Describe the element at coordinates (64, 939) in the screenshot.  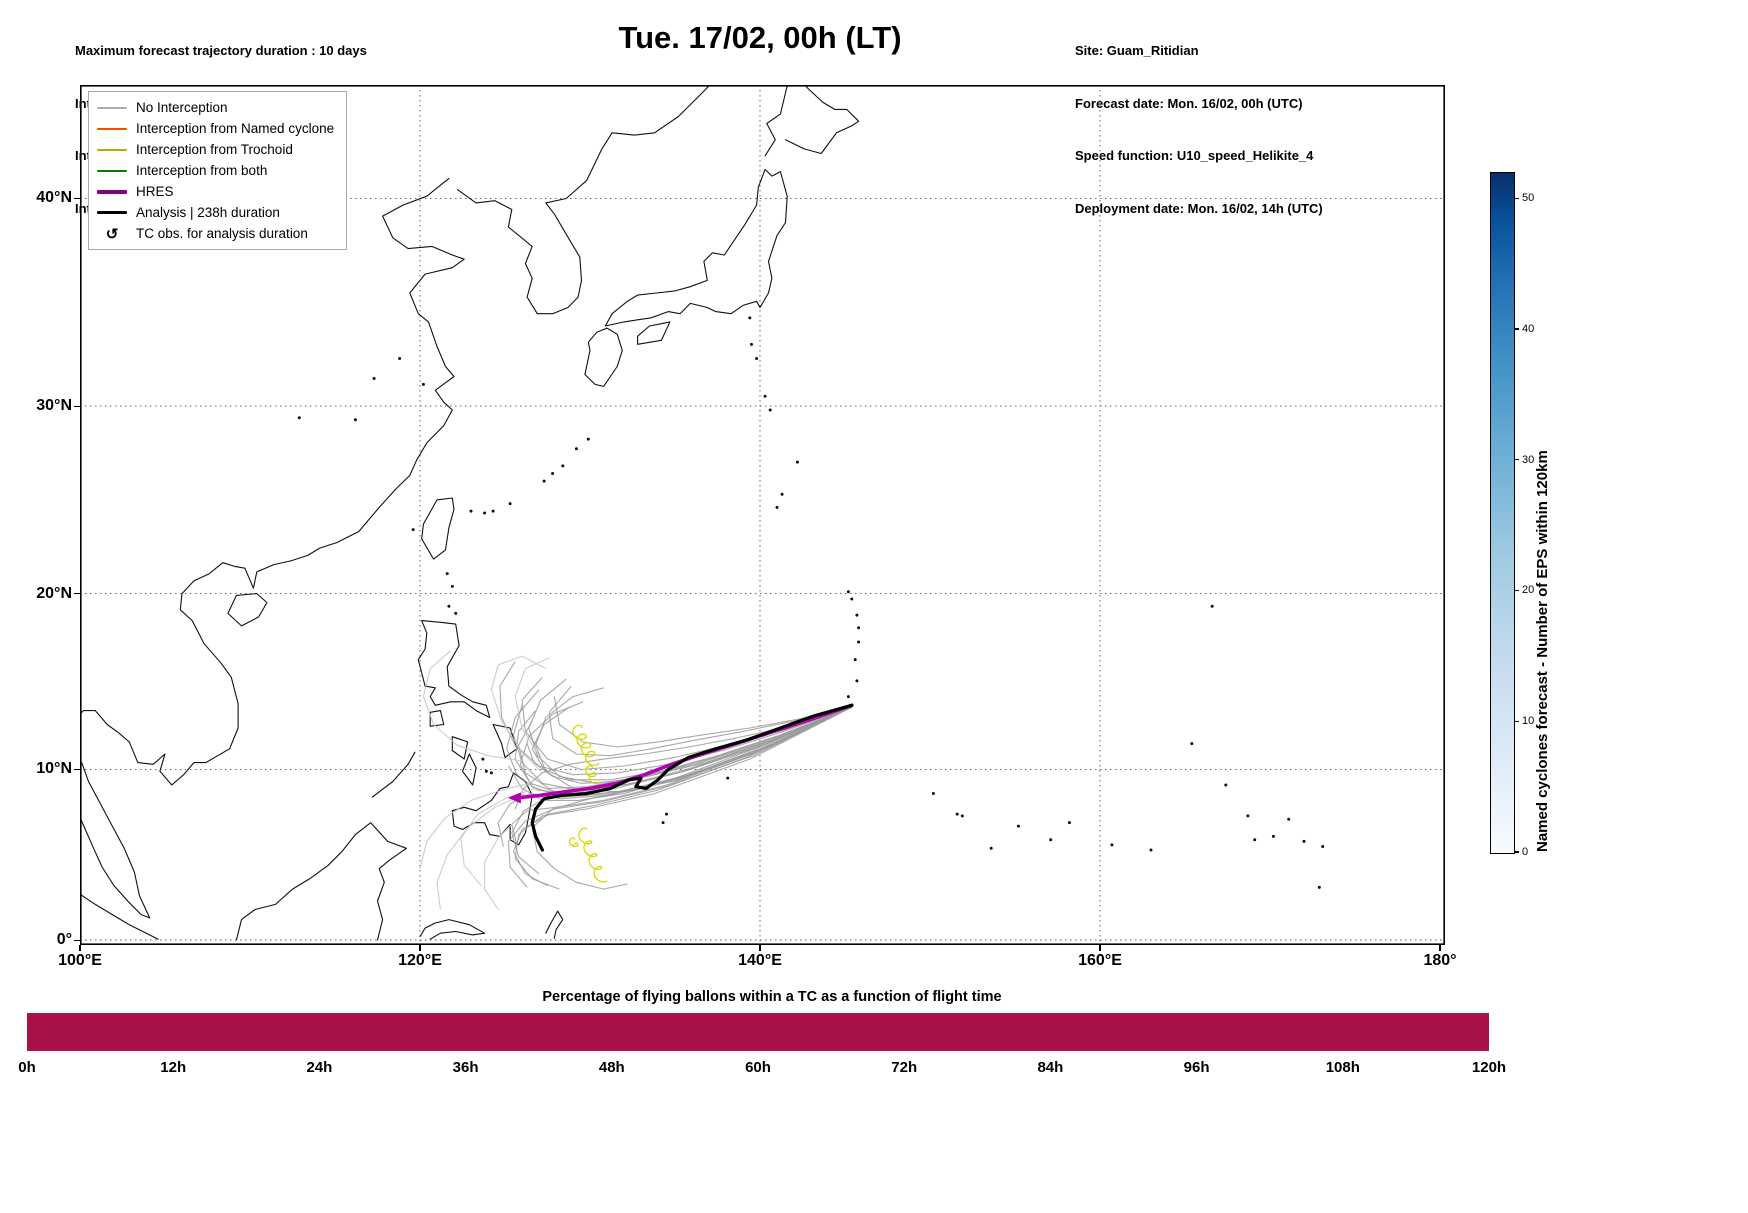
I see `lat-tick-label: 0°` at that location.